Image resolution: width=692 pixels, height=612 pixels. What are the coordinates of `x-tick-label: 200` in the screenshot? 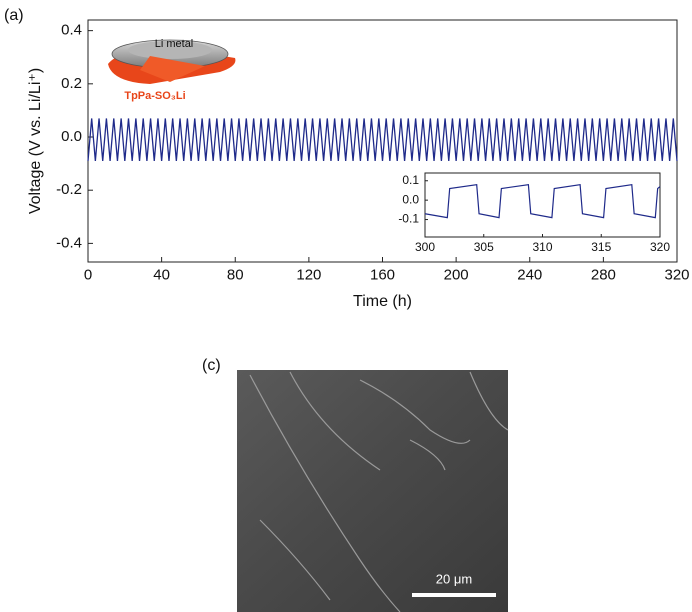 It's located at (456, 274).